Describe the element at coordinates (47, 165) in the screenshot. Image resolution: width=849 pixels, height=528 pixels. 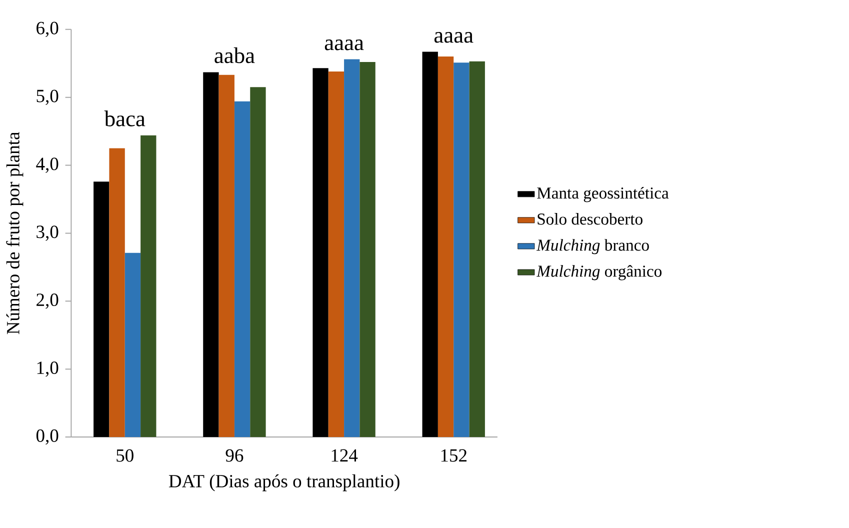
I see `y-tick-label: 4,0` at that location.